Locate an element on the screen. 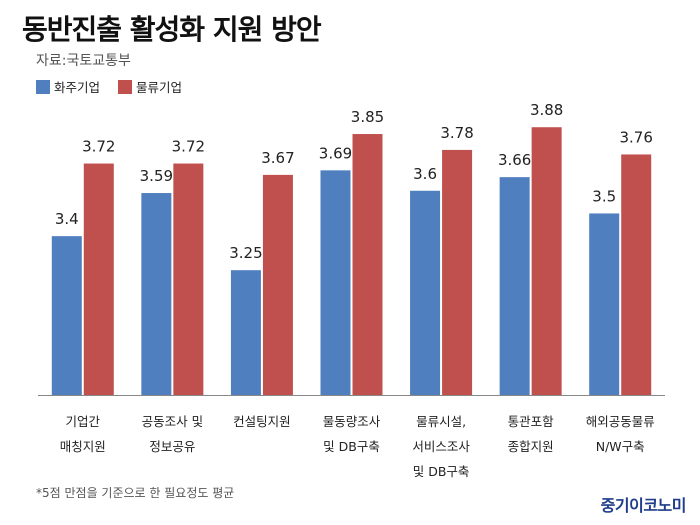 This screenshot has width=700, height=525. bar-s1-c1 is located at coordinates (66, 315).